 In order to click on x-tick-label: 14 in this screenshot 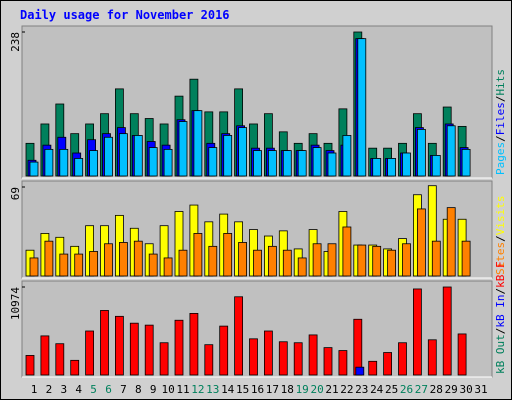, I will do `click(228, 389)`.